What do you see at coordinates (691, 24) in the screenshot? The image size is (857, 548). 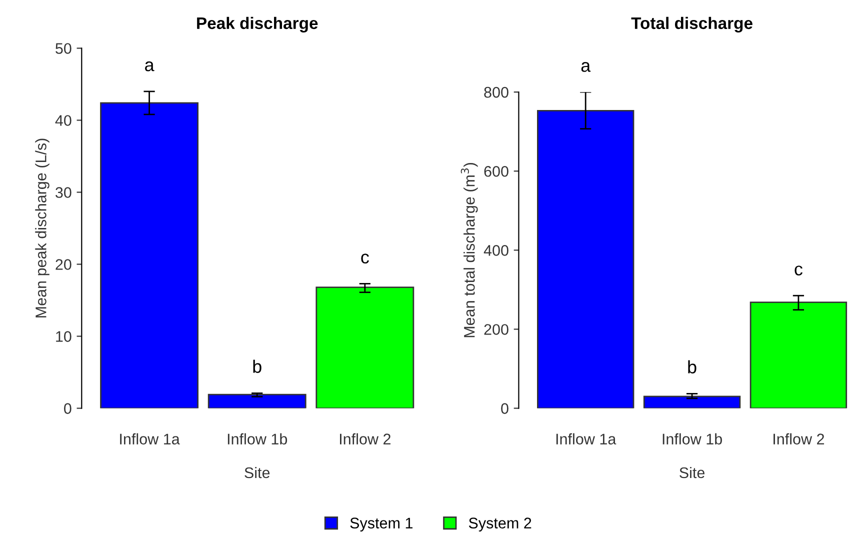 I see `chart-title: Total discharge` at bounding box center [691, 24].